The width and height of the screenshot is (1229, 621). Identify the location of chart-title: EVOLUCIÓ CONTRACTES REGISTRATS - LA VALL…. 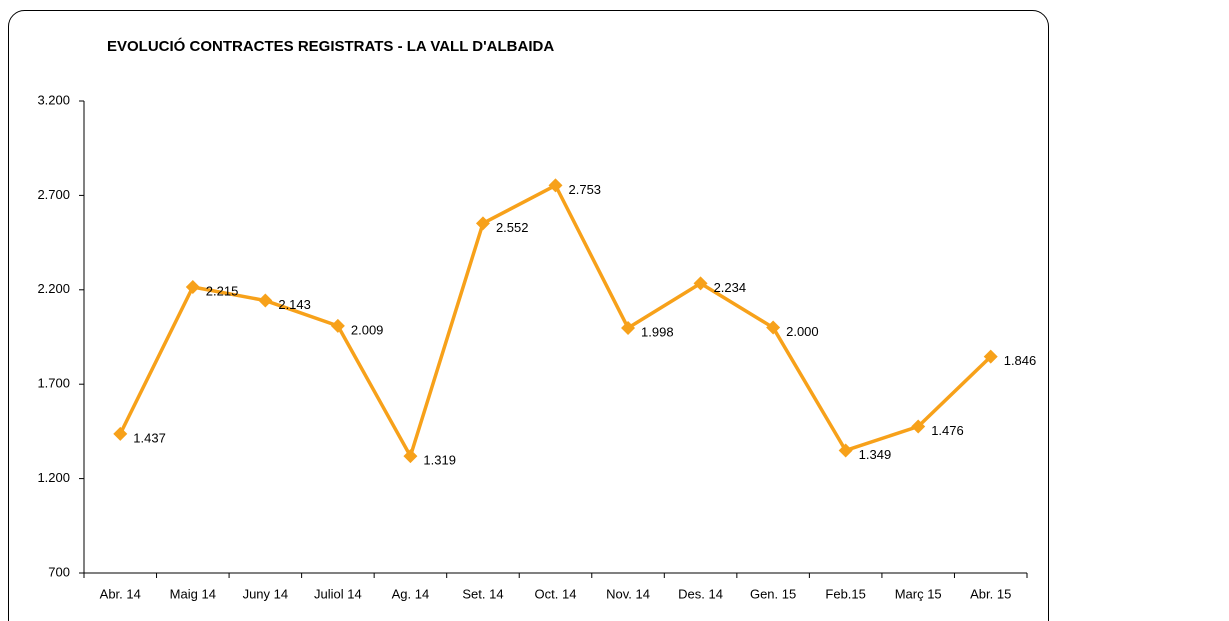
(330, 46).